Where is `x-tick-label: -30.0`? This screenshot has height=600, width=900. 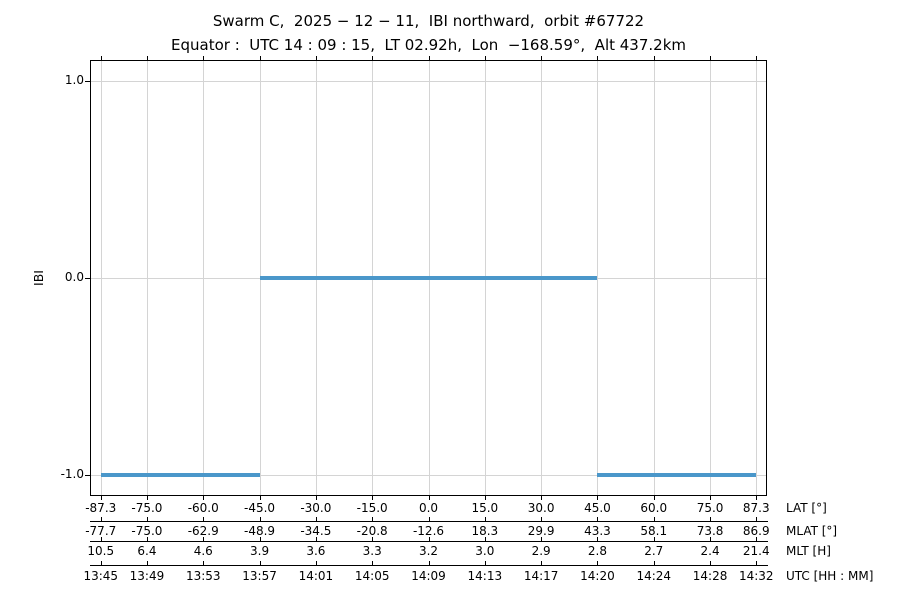 x-tick-label: -30.0 is located at coordinates (316, 508).